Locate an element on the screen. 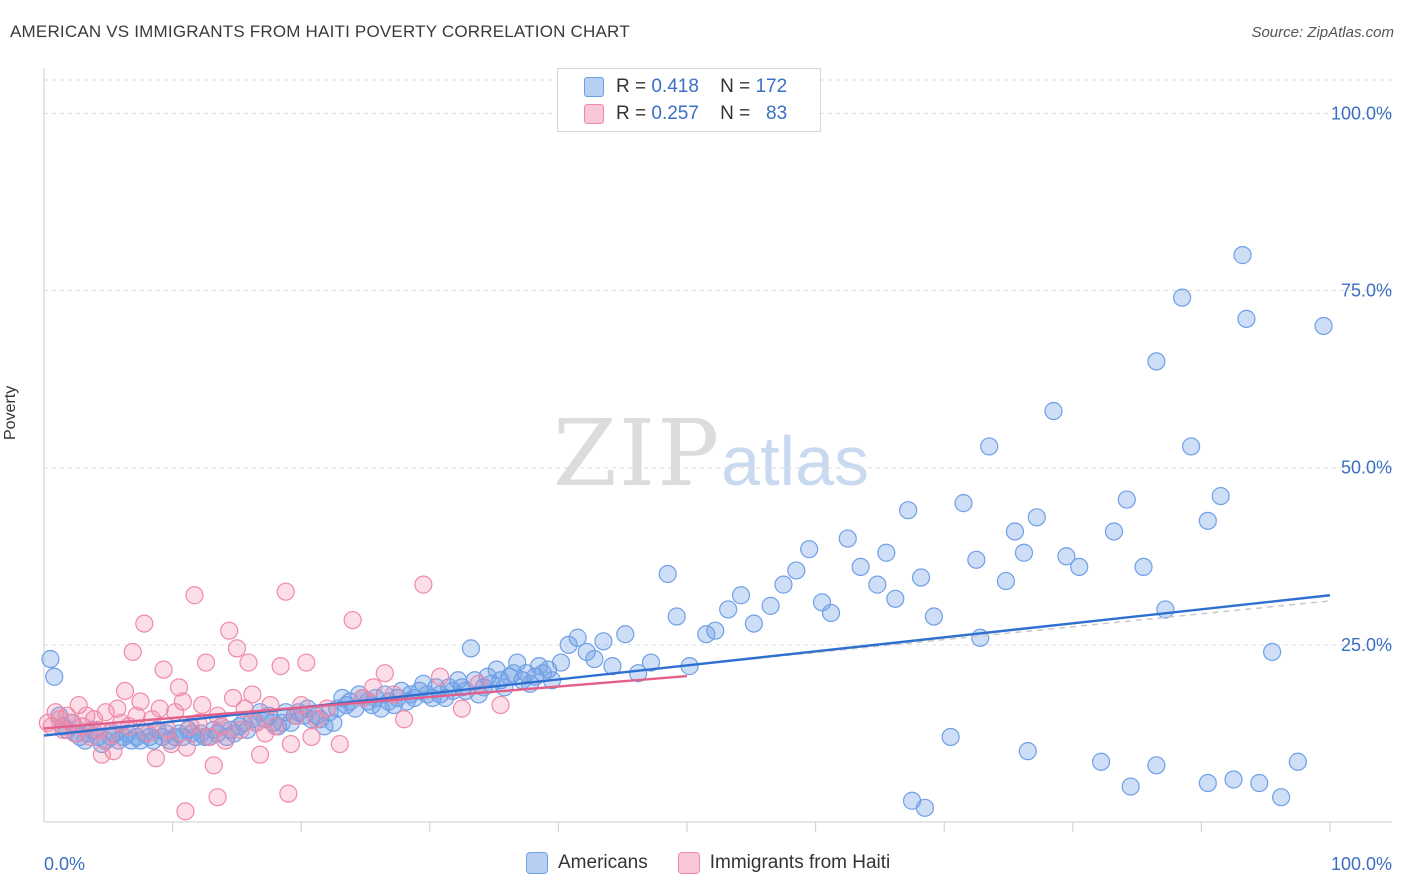  bottom-legend-label-americans: Americans is located at coordinates (603, 862).